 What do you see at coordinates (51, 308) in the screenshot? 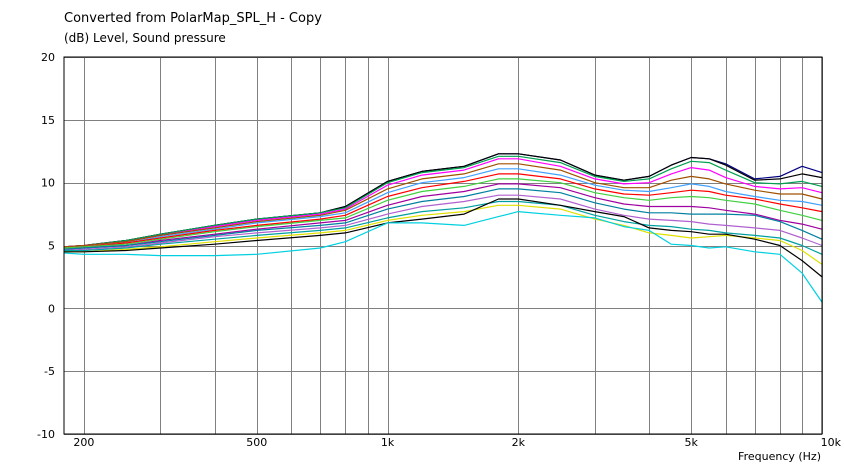
I see `y-tick-label: 0` at bounding box center [51, 308].